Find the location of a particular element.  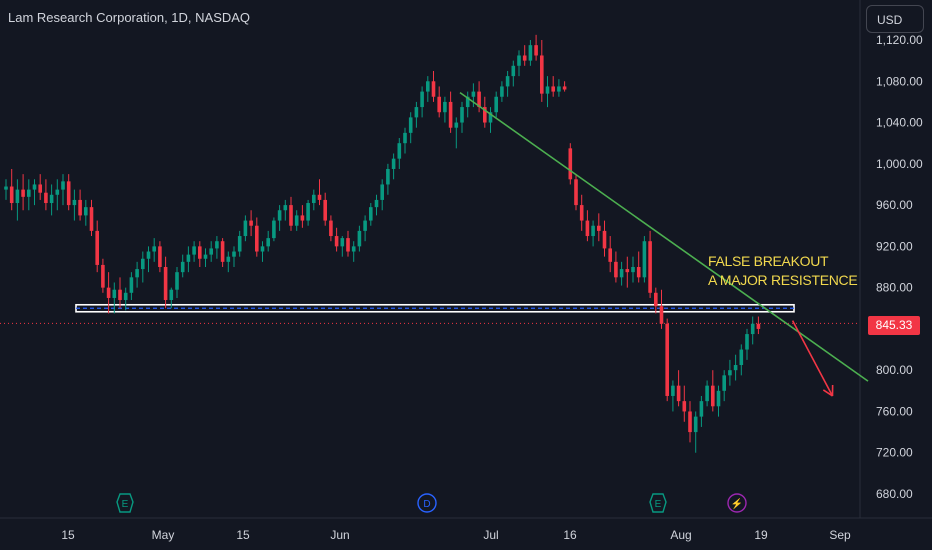

annotation-line-1: FALSE BREAKOUT is located at coordinates (768, 261).